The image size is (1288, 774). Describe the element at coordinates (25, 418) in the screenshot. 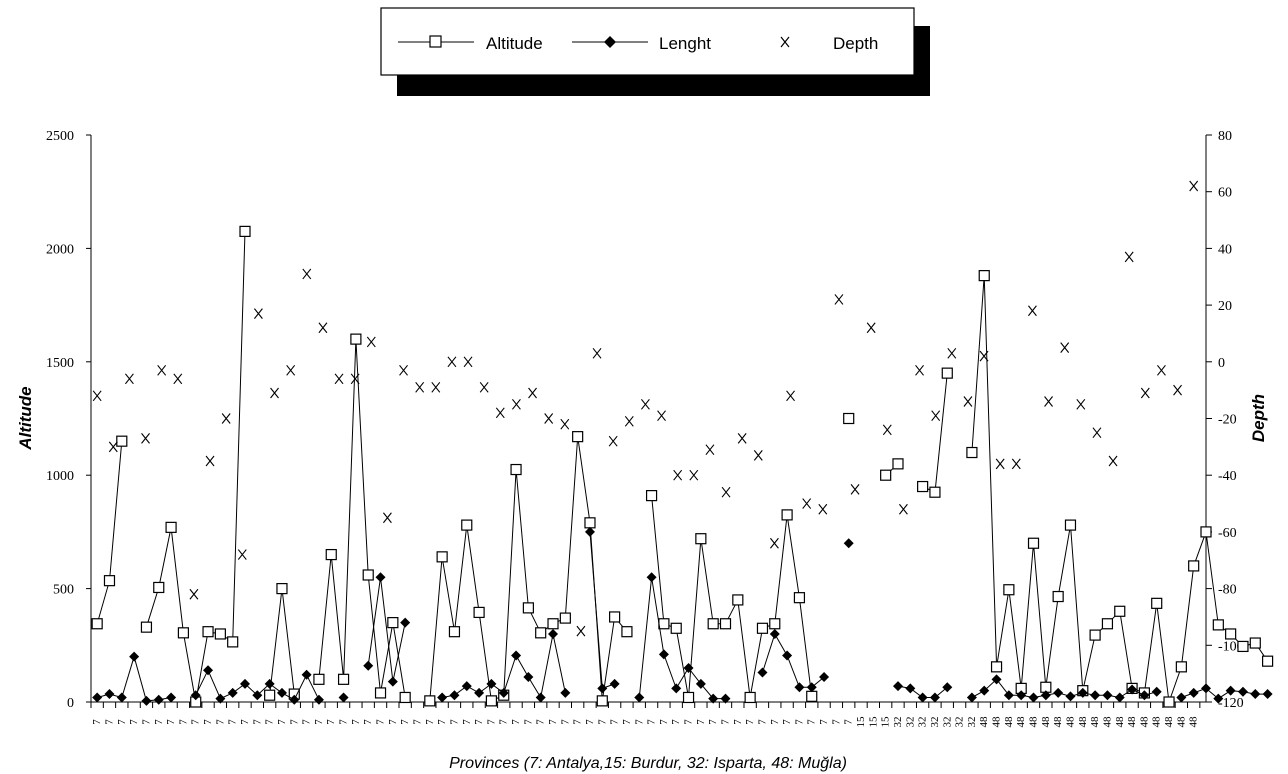

I see `y-axis-title: Altitude` at that location.